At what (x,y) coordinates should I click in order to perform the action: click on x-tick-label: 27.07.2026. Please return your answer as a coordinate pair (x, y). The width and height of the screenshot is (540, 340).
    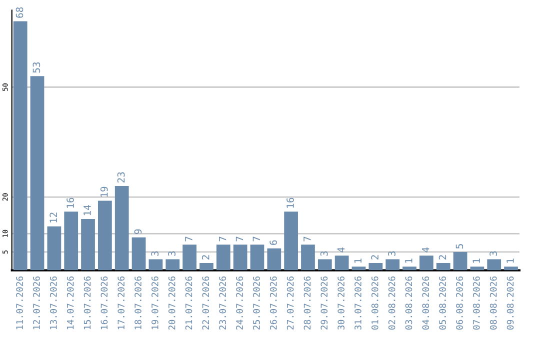
    Looking at the image, I should click on (290, 303).